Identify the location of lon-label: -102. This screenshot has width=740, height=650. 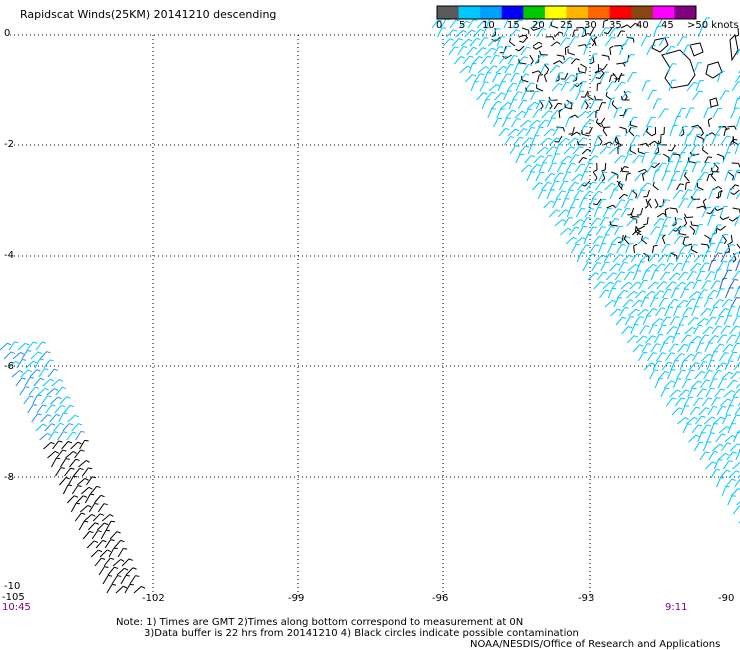
(153, 598).